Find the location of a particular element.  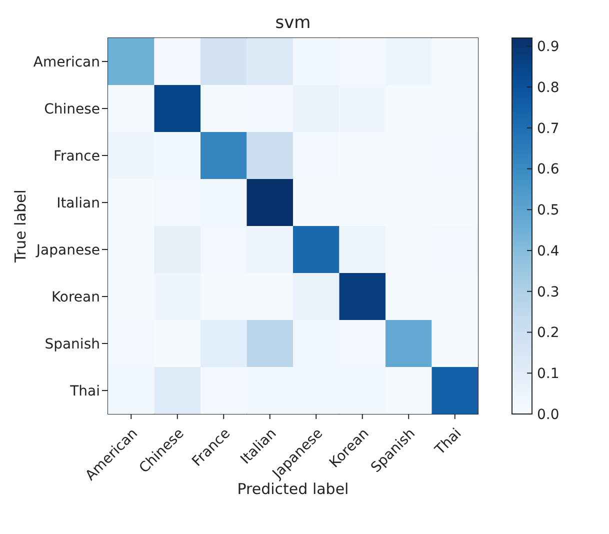

y-tick-label: Spanish is located at coordinates (72, 344).